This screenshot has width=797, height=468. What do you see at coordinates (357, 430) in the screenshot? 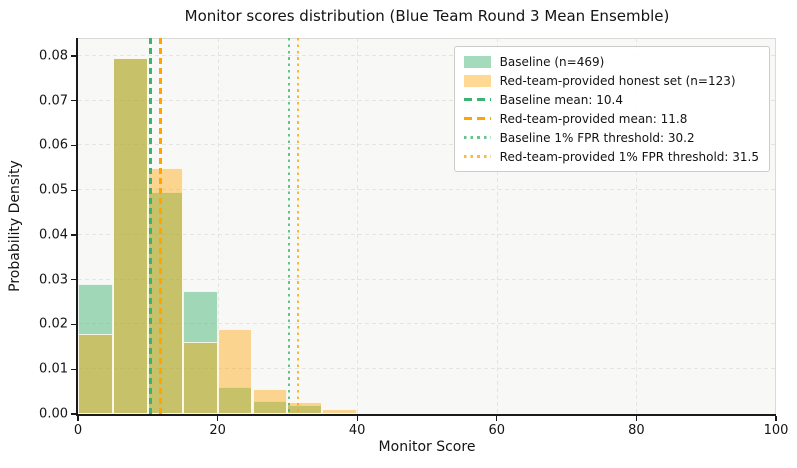
I see `x-tick-label: 40` at bounding box center [357, 430].